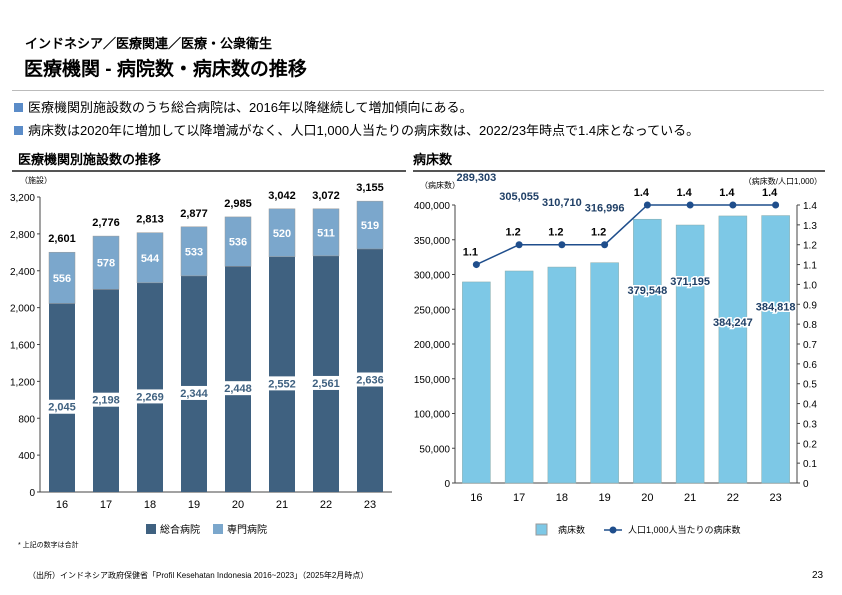  I want to click on y-tick-label: 100,000, so click(432, 415).